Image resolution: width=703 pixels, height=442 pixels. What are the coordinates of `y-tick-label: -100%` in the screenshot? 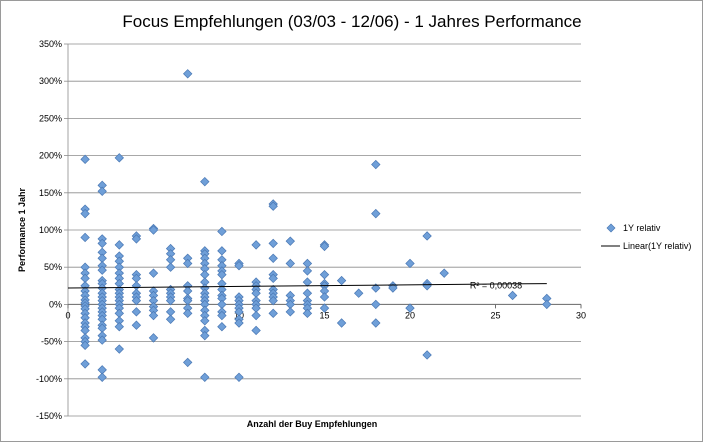 It's located at (49, 379).